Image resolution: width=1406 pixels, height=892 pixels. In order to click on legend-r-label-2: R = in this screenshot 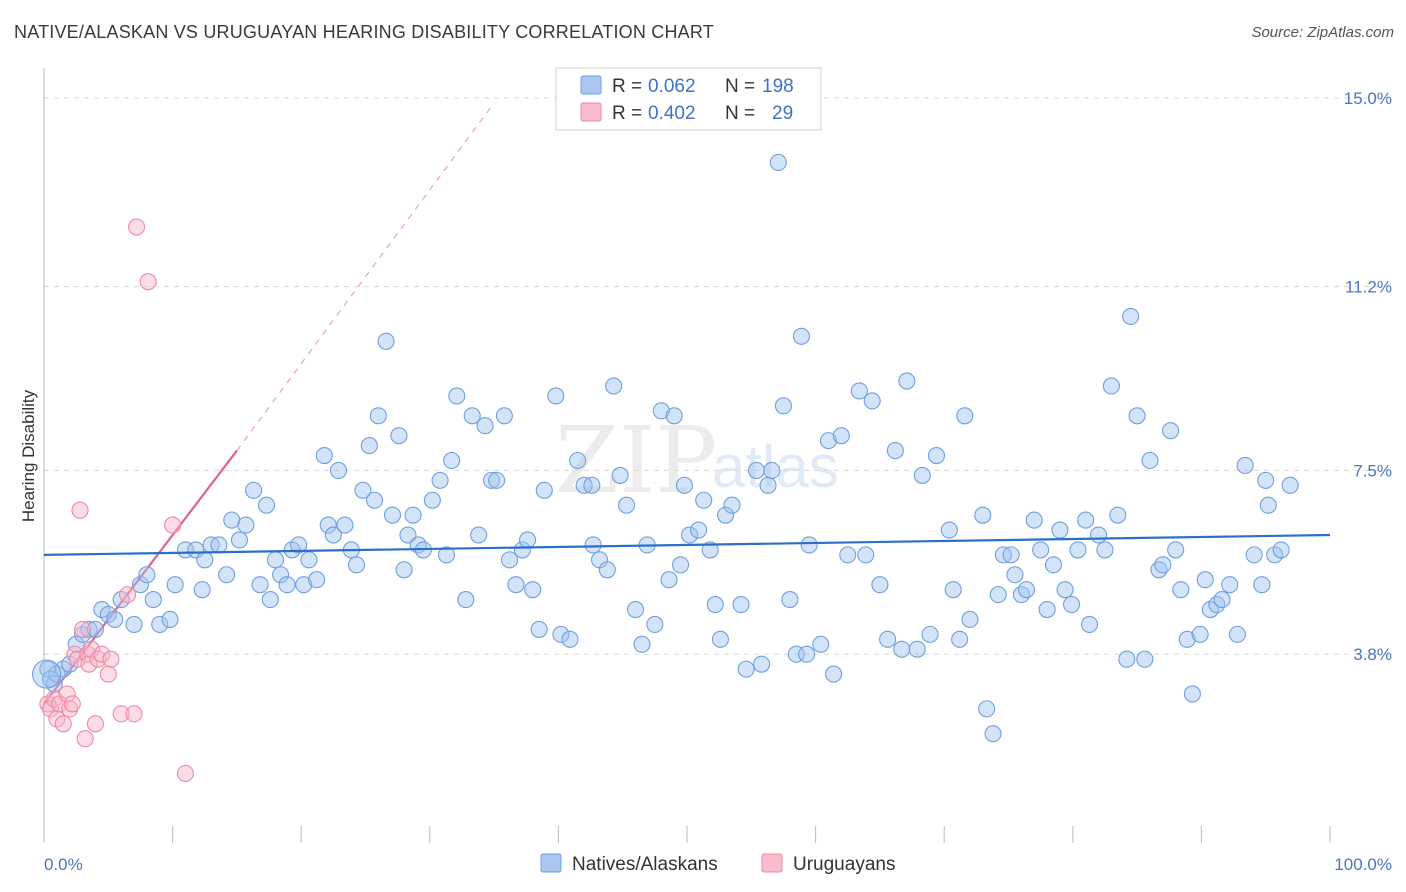, I will do `click(627, 113)`.